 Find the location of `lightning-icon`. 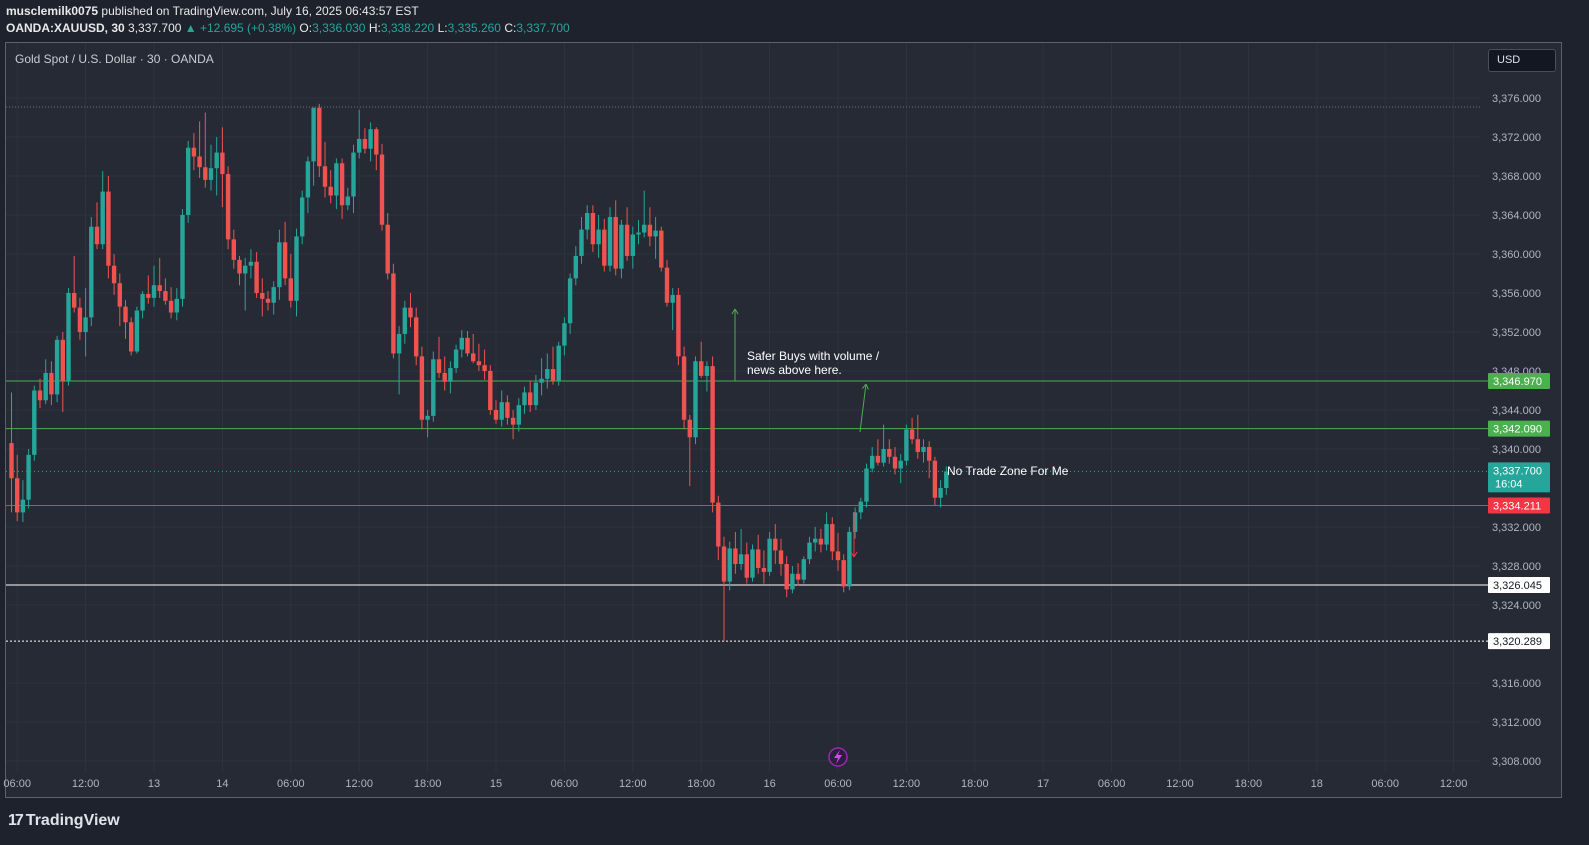

lightning-icon is located at coordinates (838, 757).